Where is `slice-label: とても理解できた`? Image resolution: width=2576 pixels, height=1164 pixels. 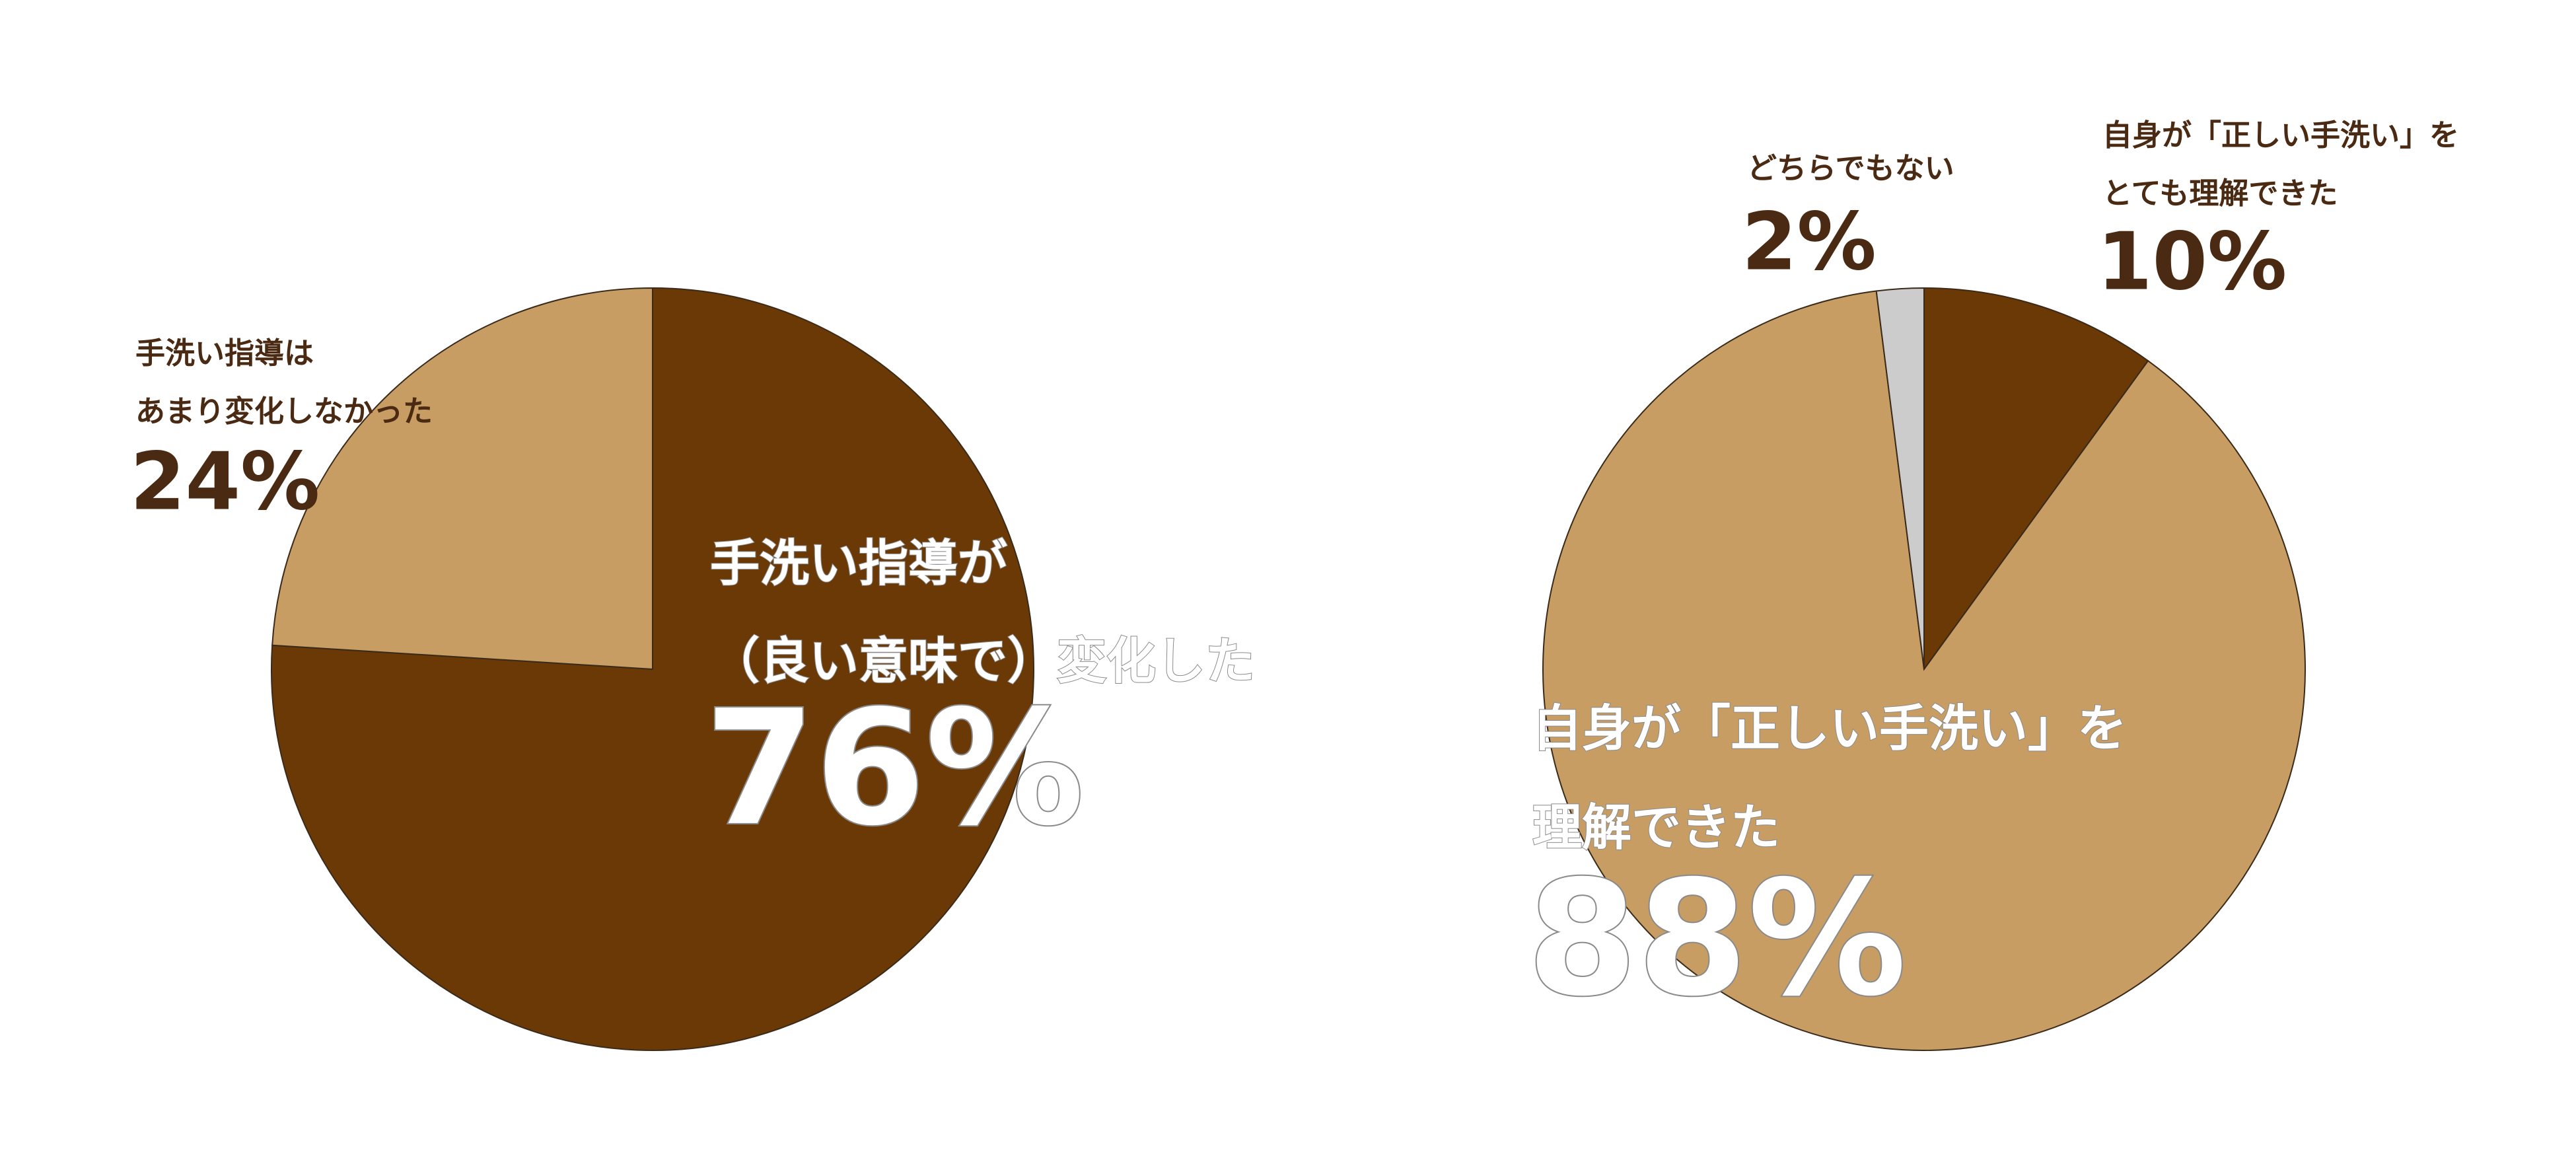 slice-label: とても理解できた is located at coordinates (2220, 193).